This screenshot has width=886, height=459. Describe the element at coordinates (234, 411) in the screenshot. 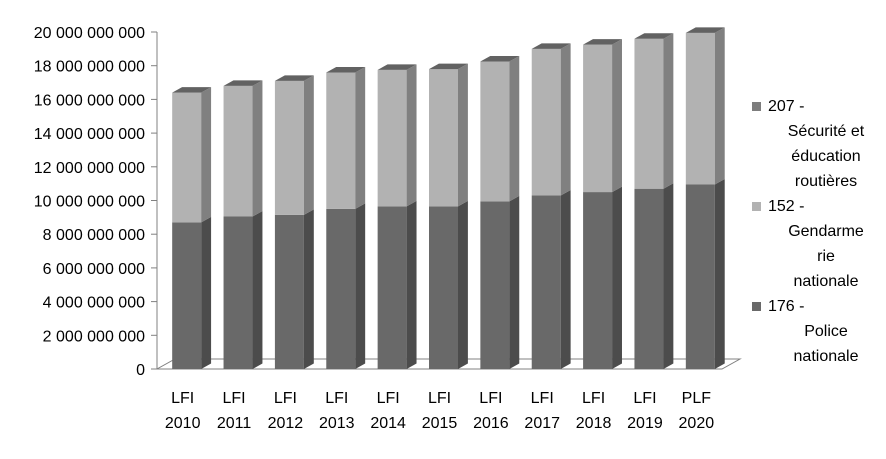

I see `x-tick-label: LFI 2011` at that location.